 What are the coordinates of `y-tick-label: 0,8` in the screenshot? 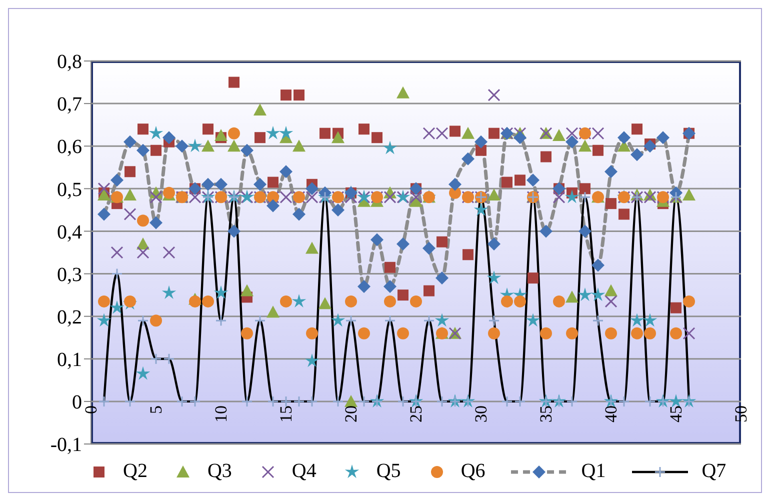 It's located at (69, 62).